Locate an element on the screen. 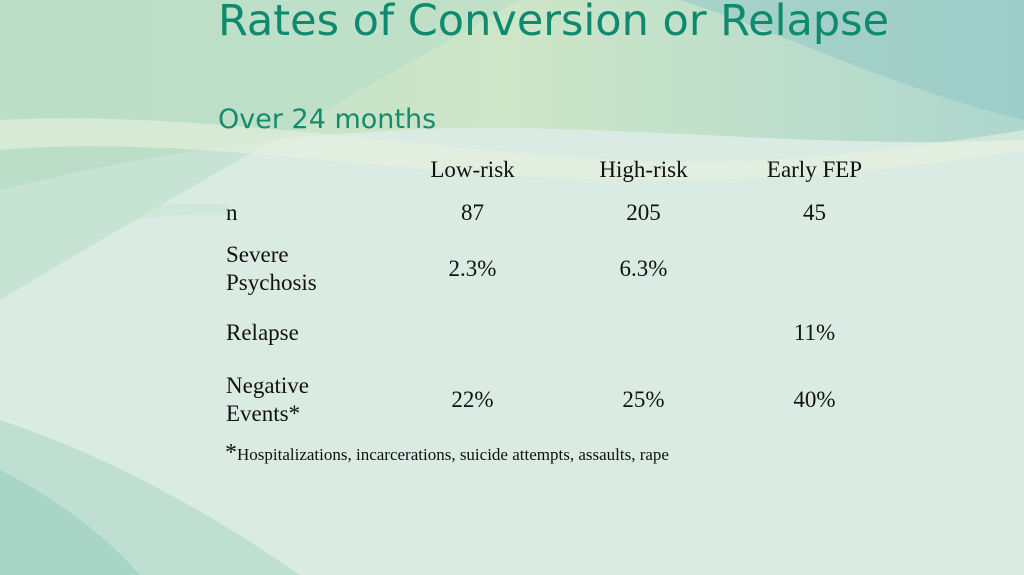 The image size is (1024, 575). slide-subtitle: Over 24 months is located at coordinates (327, 119).